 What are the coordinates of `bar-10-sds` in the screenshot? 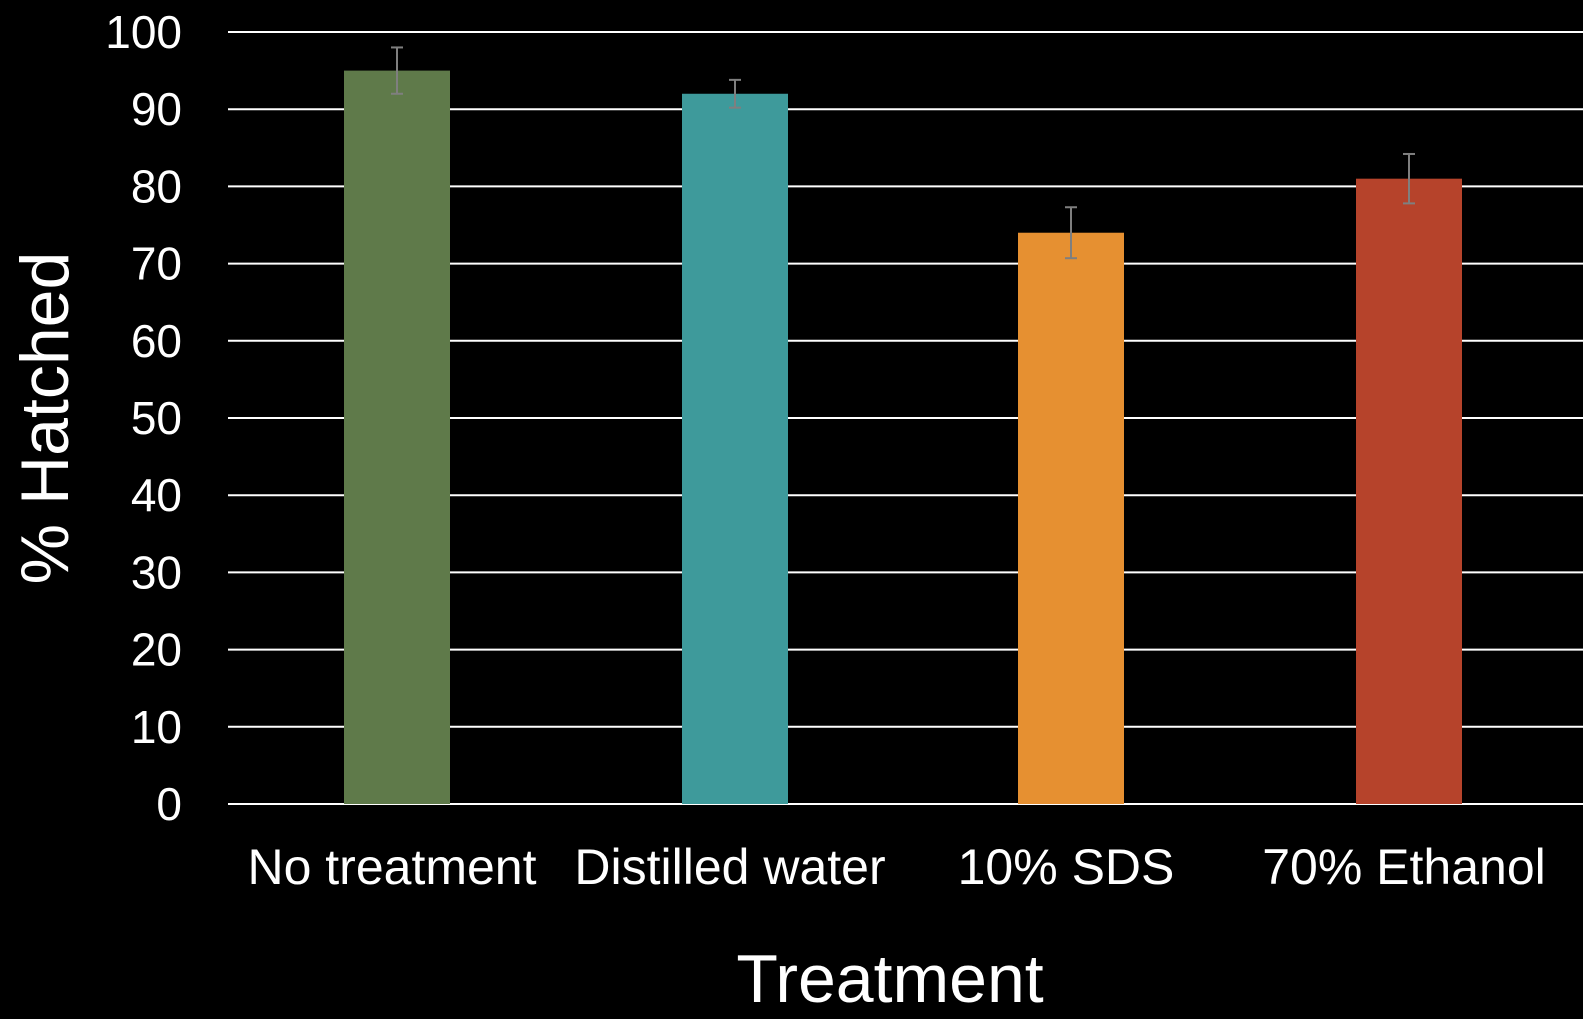 It's located at (1071, 518).